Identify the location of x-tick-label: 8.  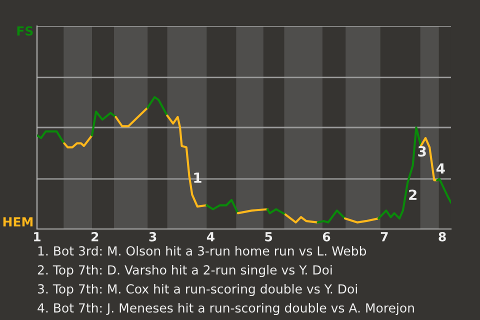
(442, 237).